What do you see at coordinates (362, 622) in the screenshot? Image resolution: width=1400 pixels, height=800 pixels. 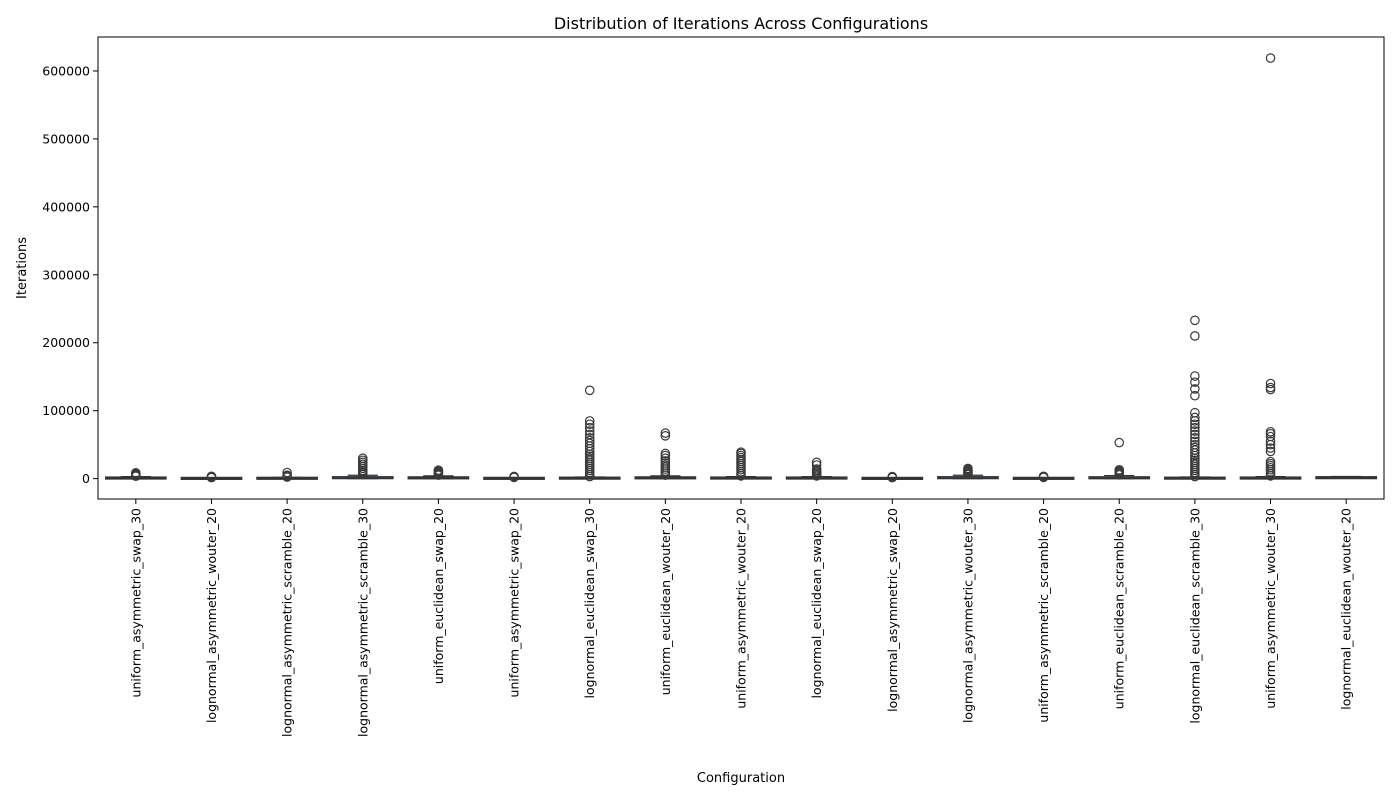 I see `x-tick-label: lognormal_asymmetric_scramble_30` at bounding box center [362, 622].